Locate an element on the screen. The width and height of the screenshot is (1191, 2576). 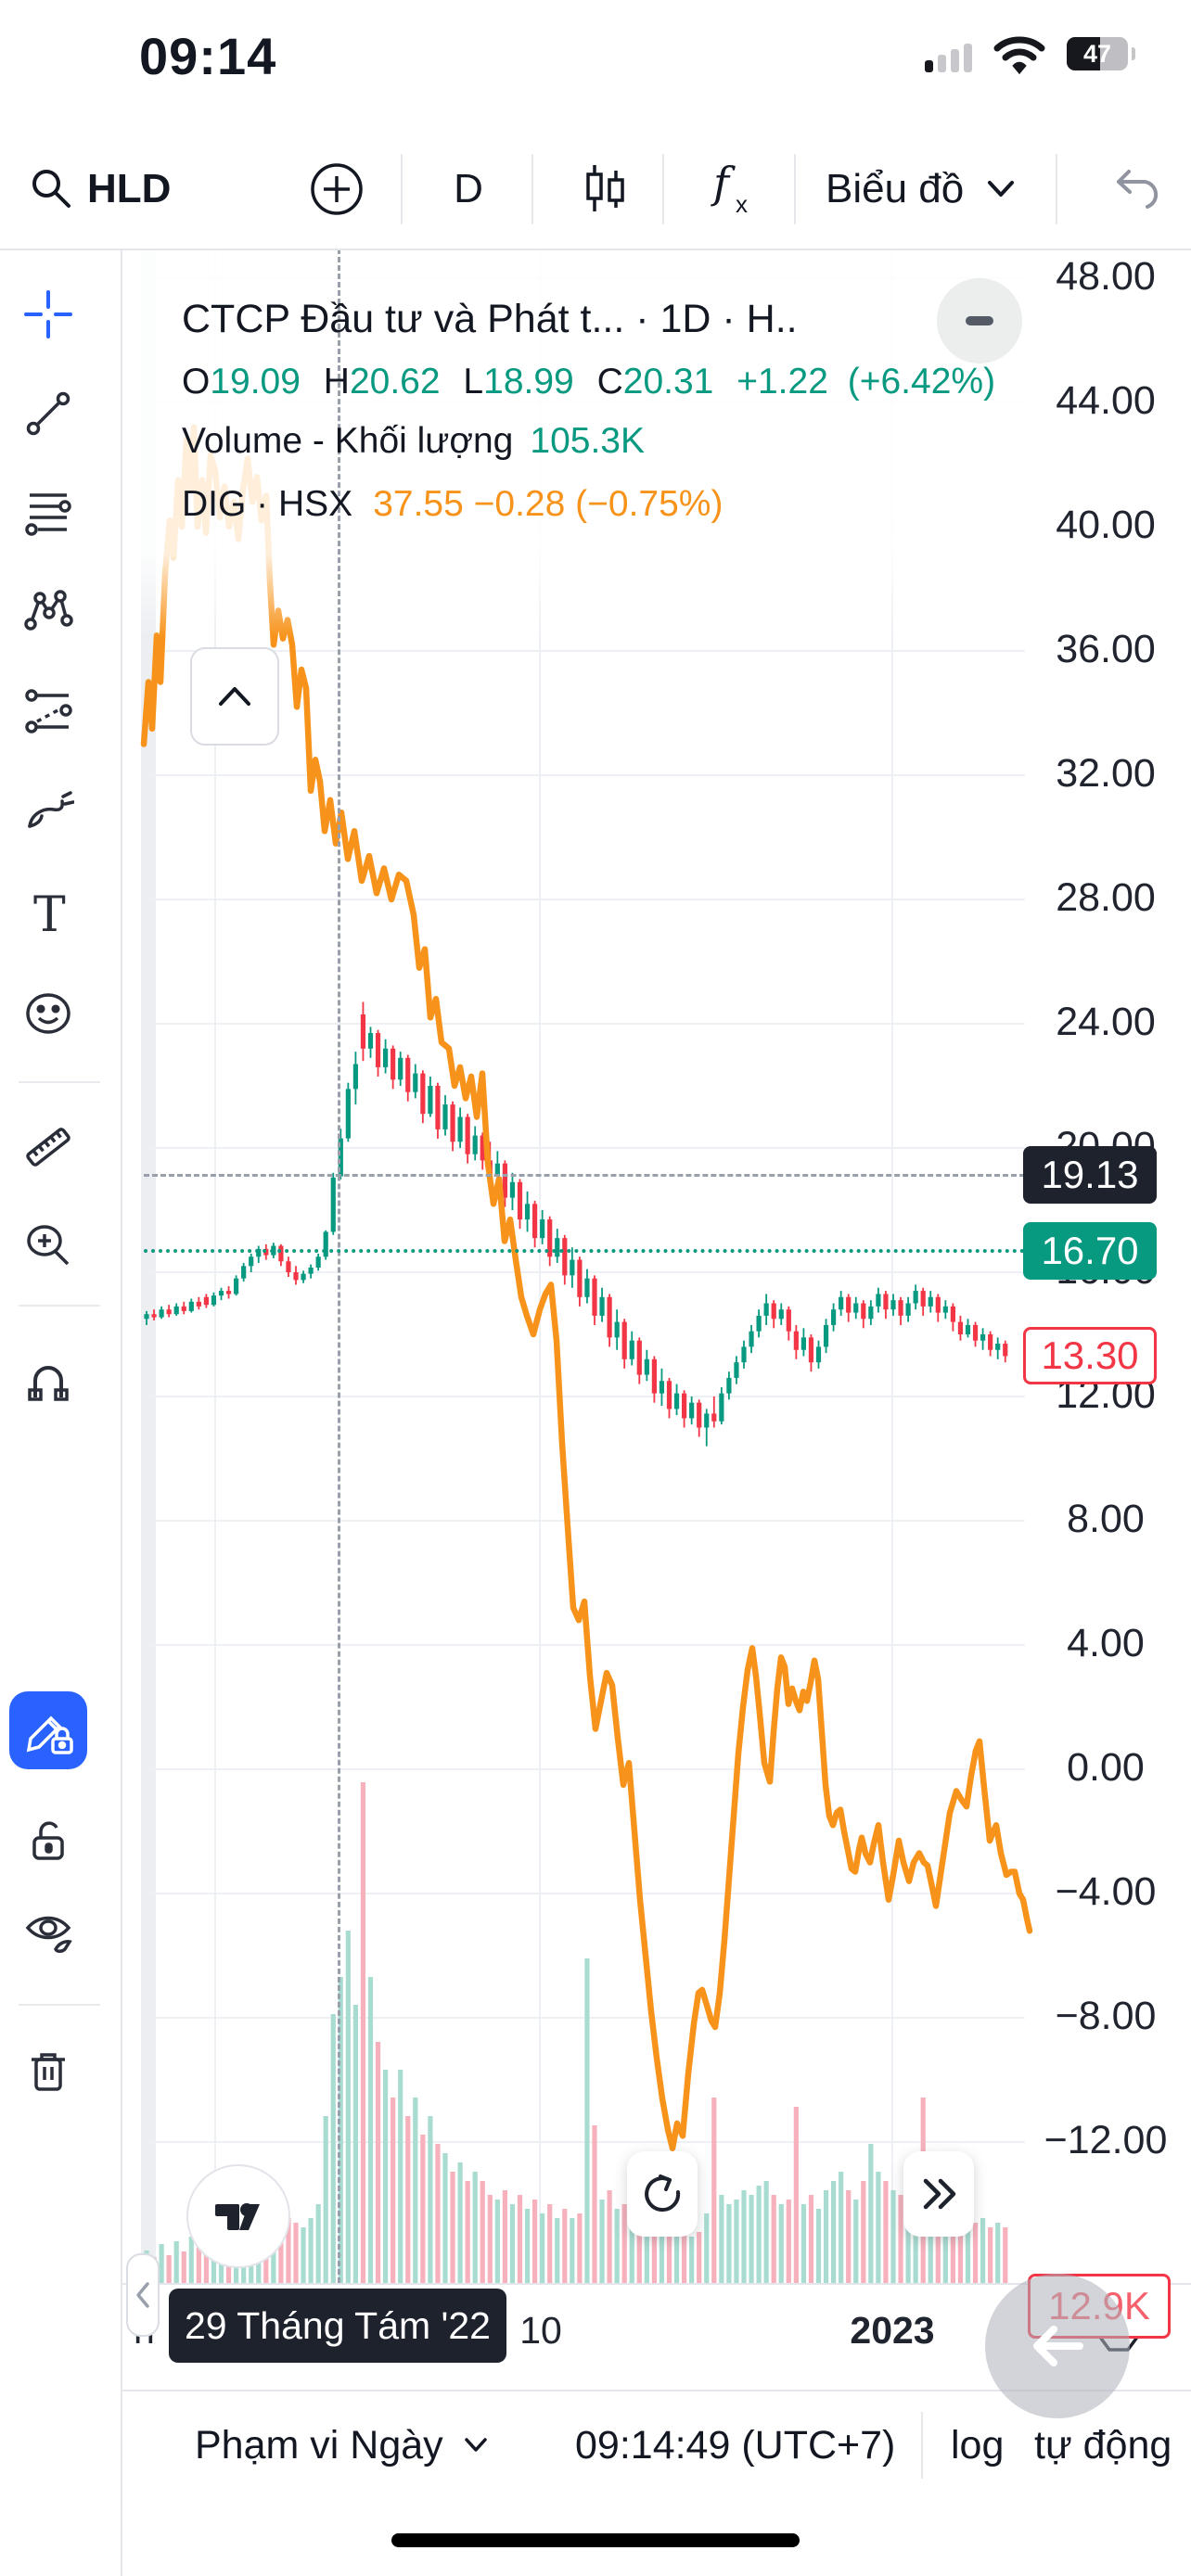
svg-text: T is located at coordinates (49, 914).